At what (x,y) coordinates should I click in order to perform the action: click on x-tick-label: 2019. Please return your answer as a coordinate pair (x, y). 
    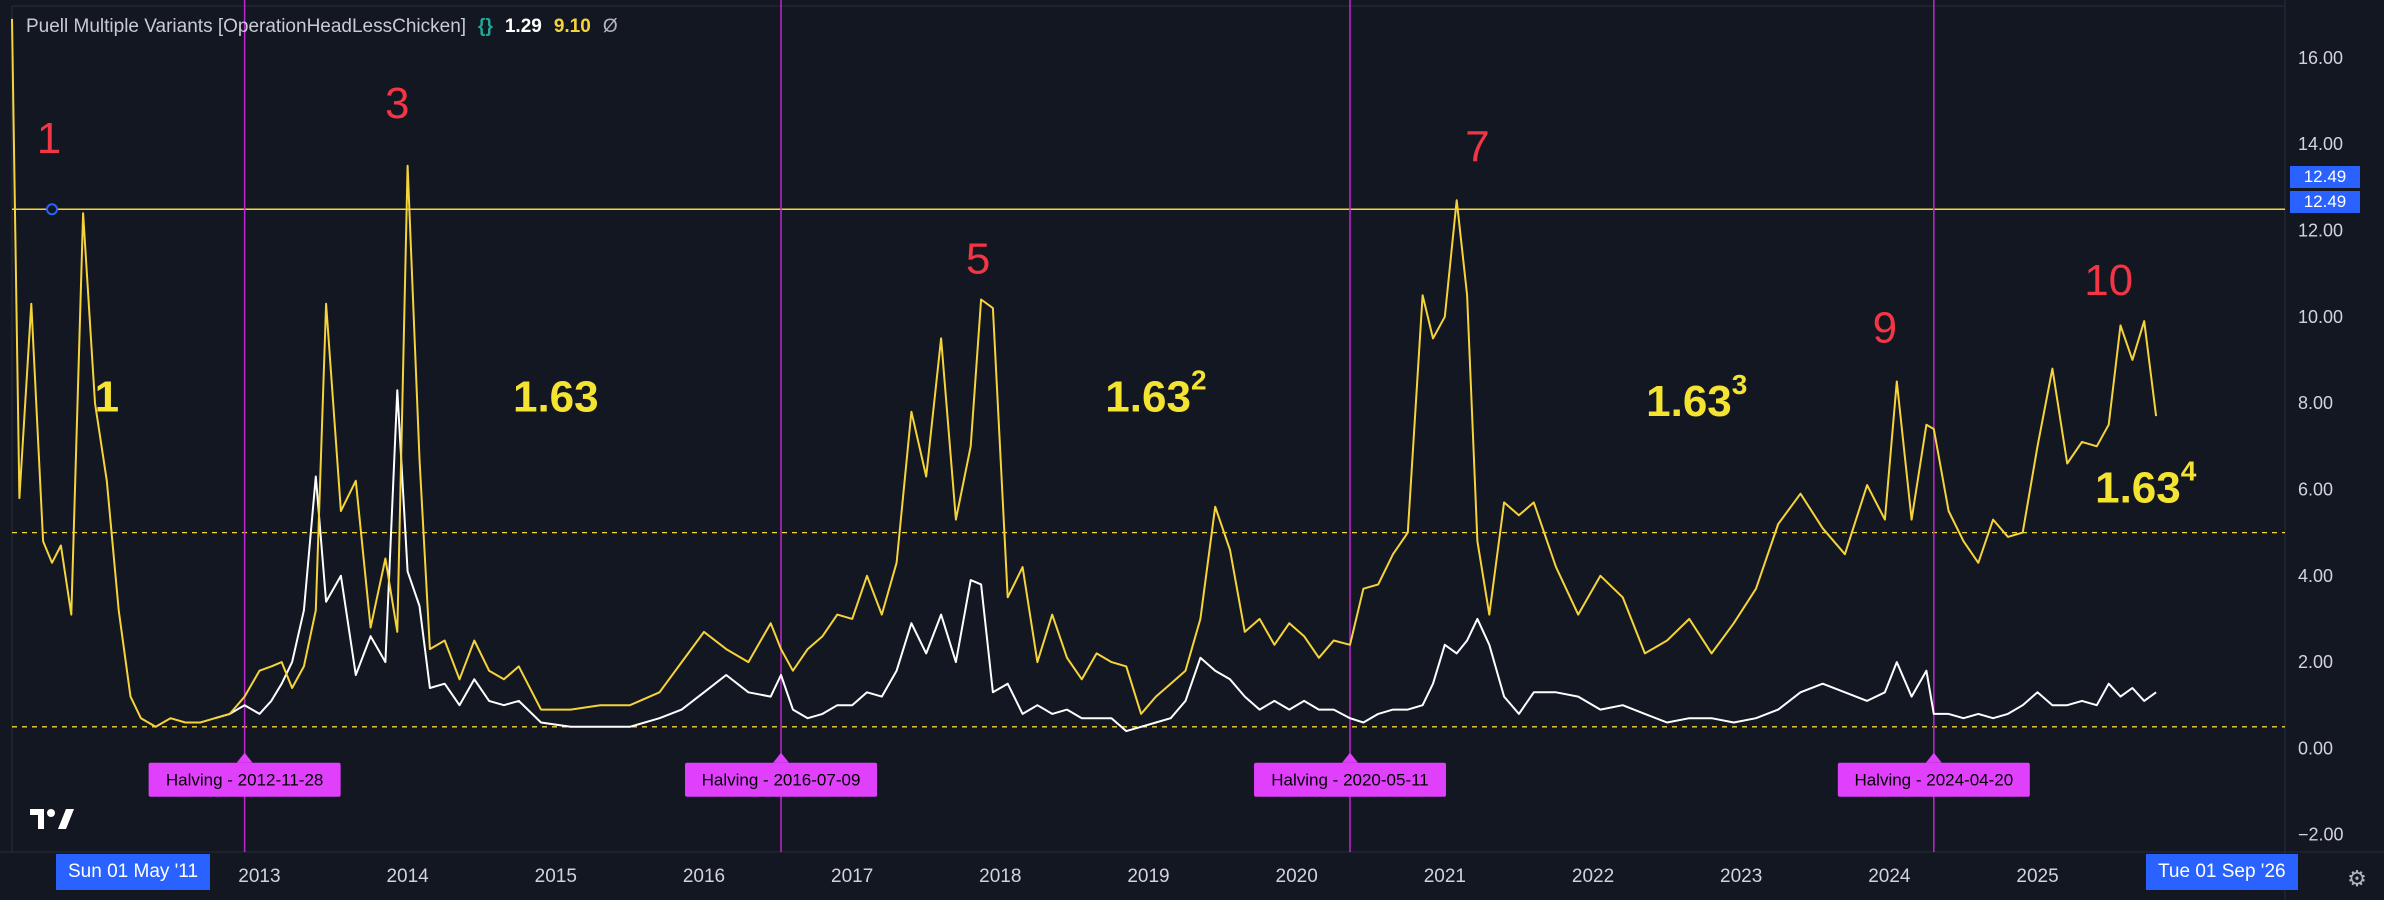
    Looking at the image, I should click on (1148, 876).